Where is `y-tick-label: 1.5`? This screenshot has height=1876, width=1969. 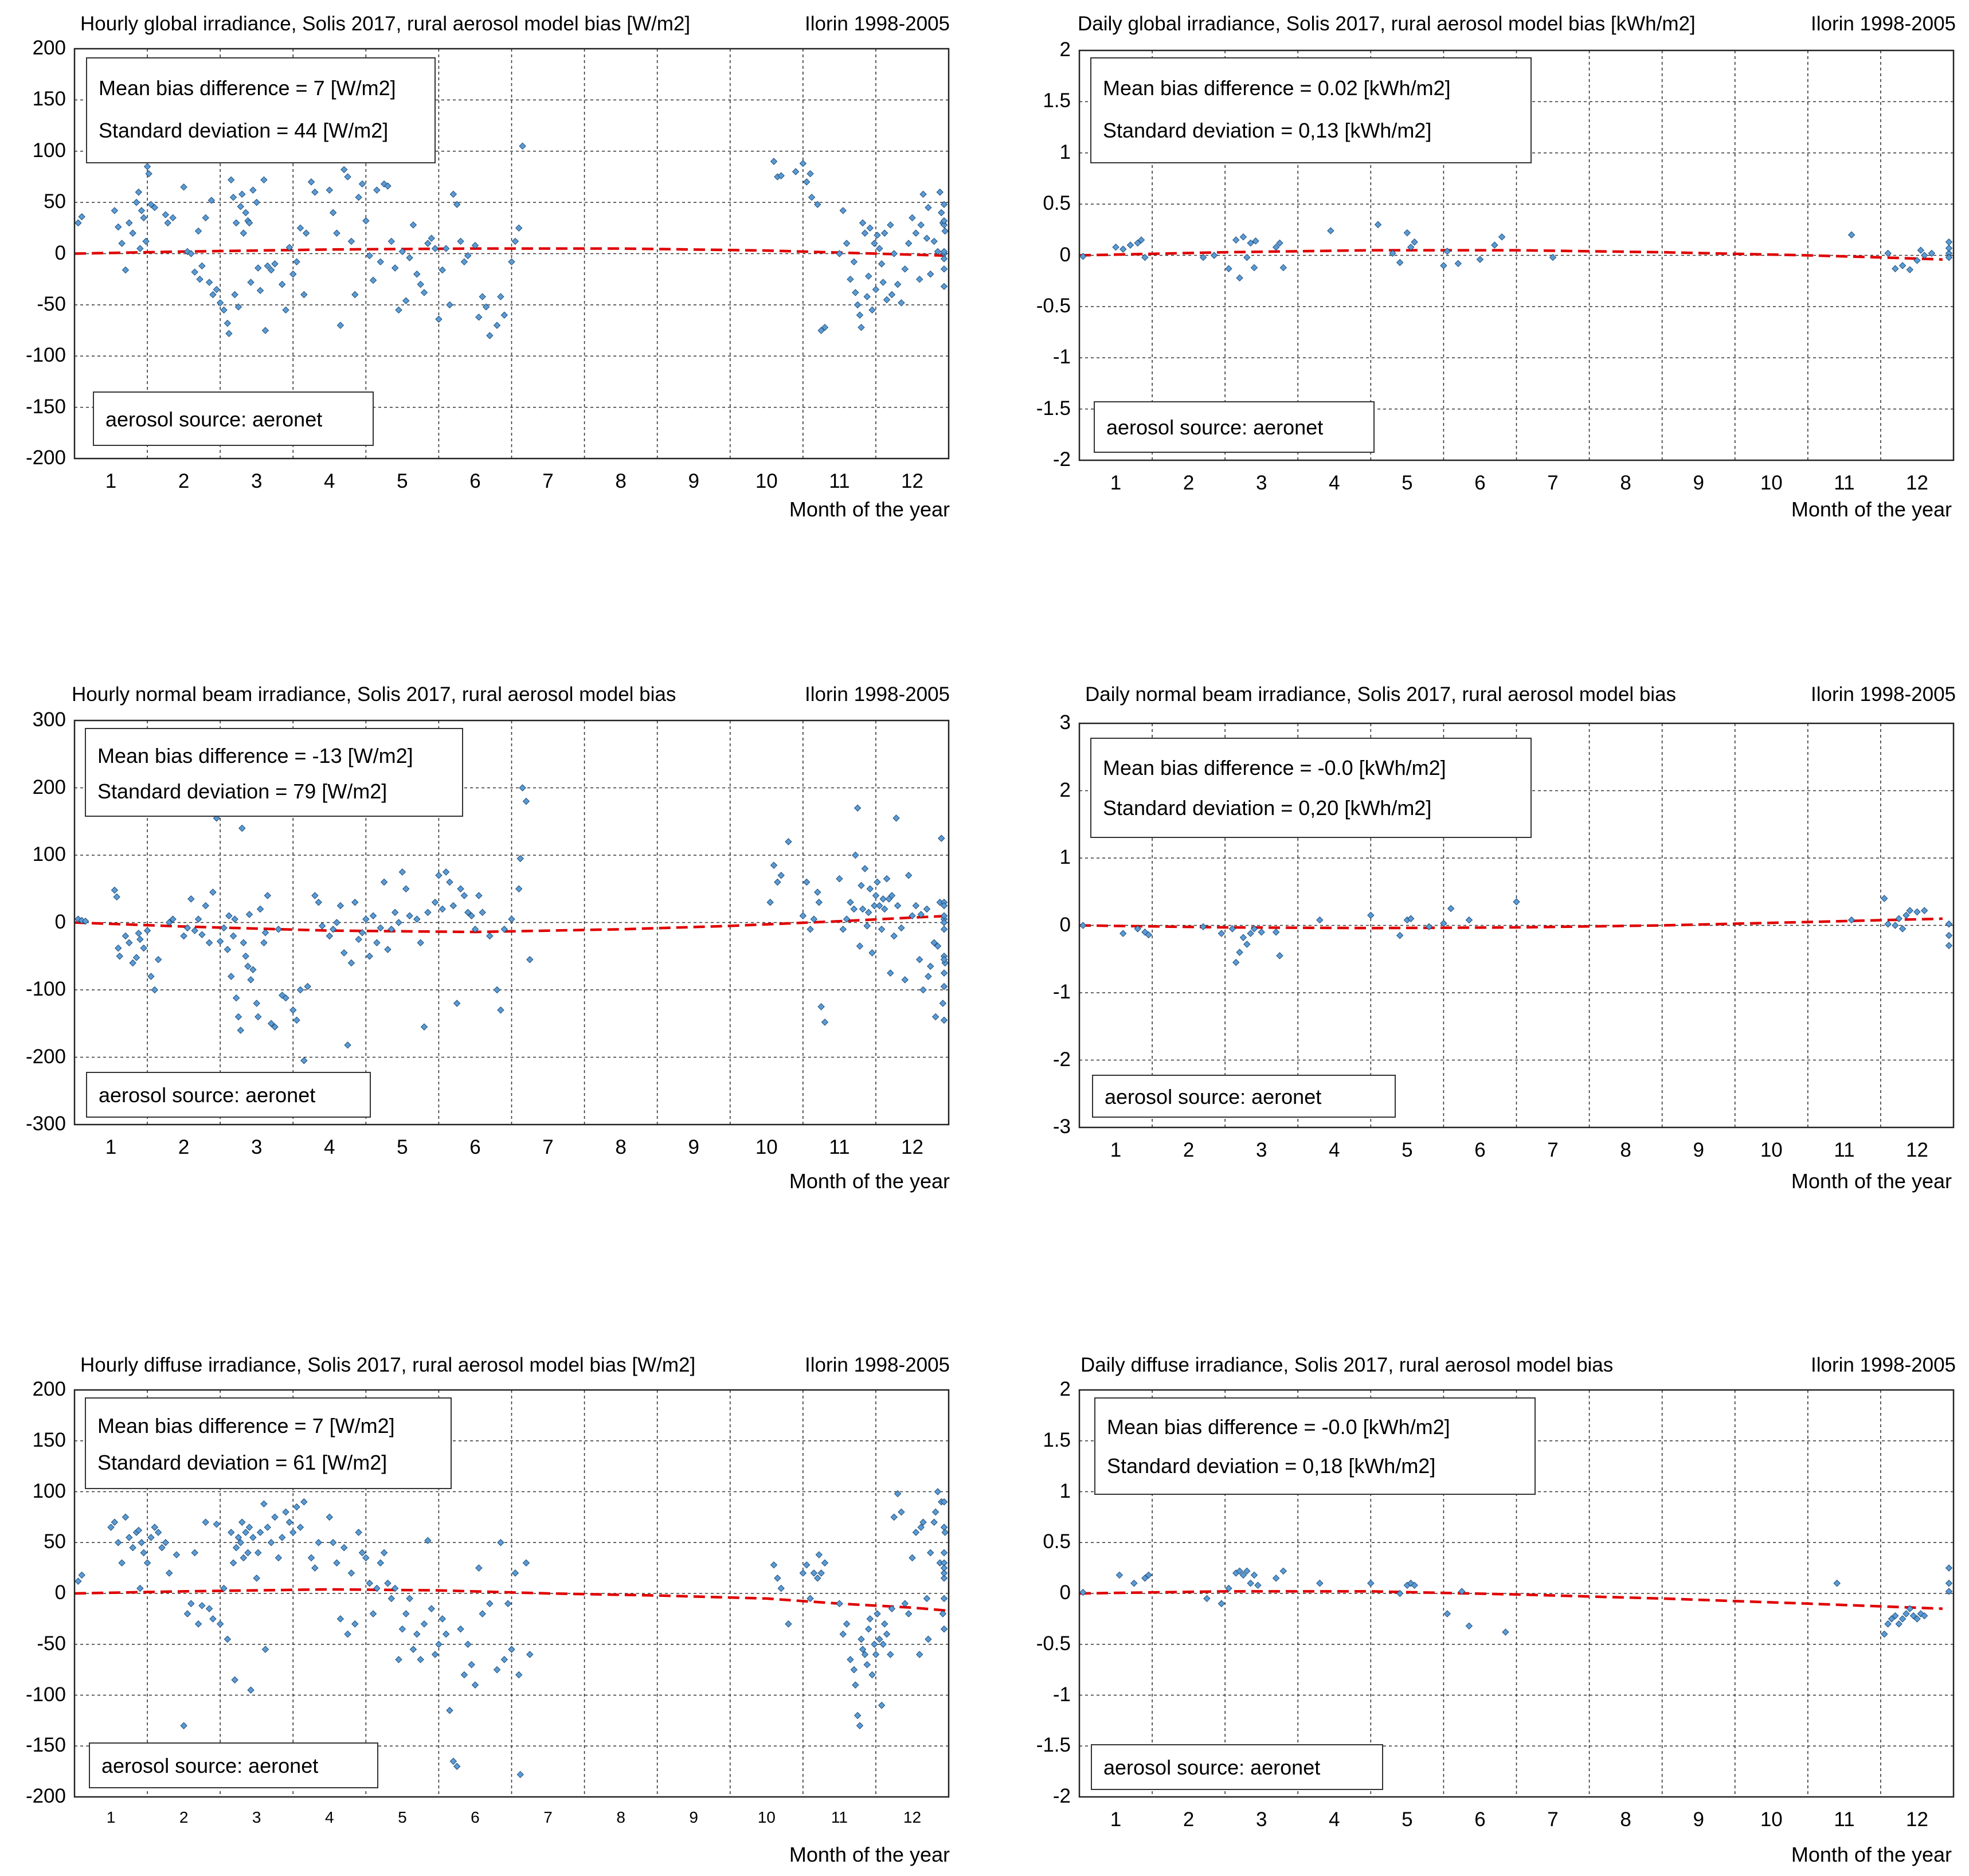
y-tick-label: 1.5 is located at coordinates (1057, 1440).